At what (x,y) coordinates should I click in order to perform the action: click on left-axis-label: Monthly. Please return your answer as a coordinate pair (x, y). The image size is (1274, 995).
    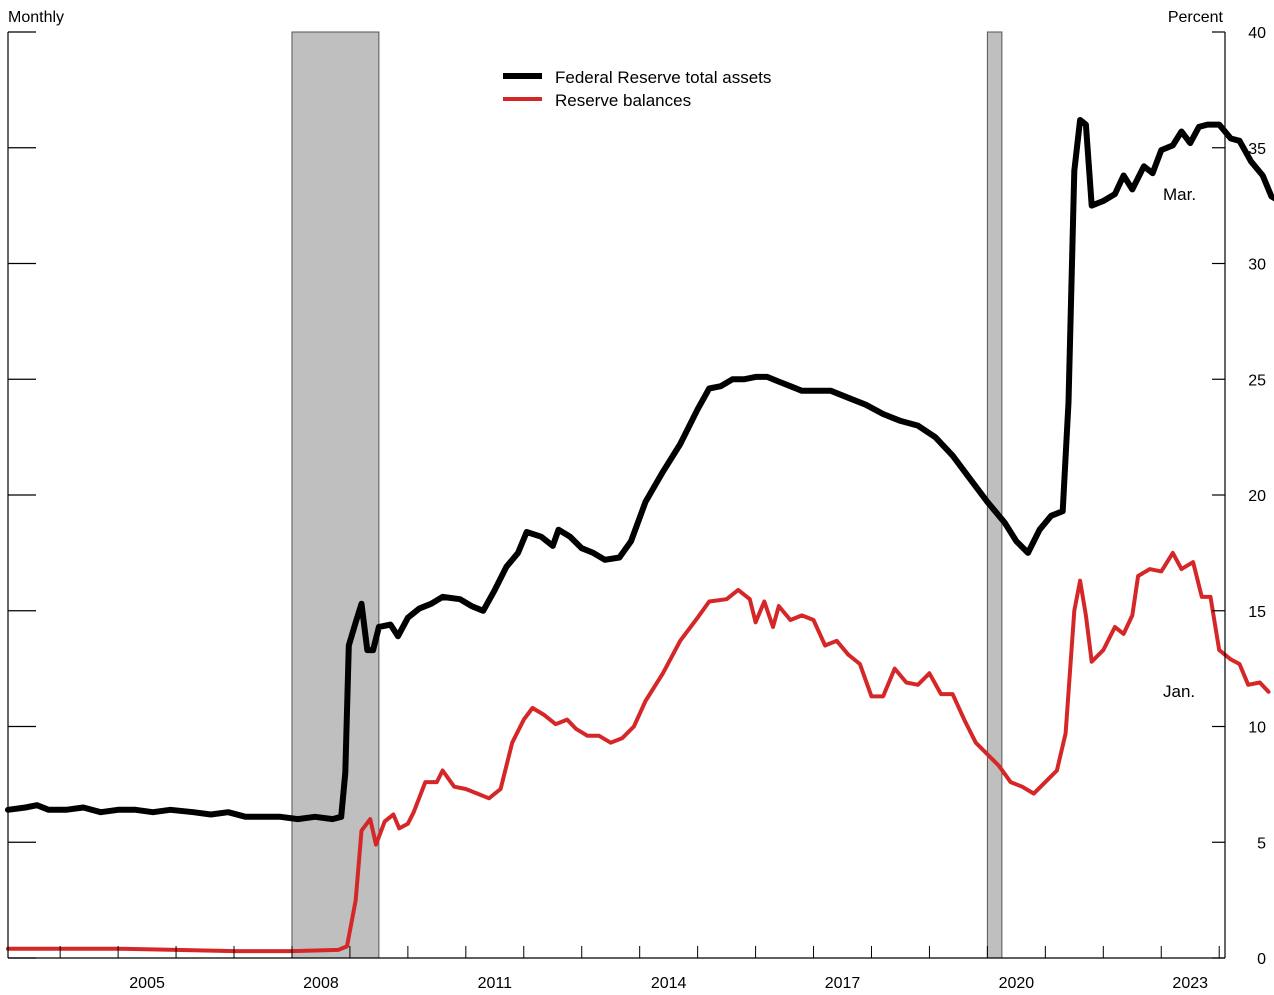
    Looking at the image, I should click on (36, 17).